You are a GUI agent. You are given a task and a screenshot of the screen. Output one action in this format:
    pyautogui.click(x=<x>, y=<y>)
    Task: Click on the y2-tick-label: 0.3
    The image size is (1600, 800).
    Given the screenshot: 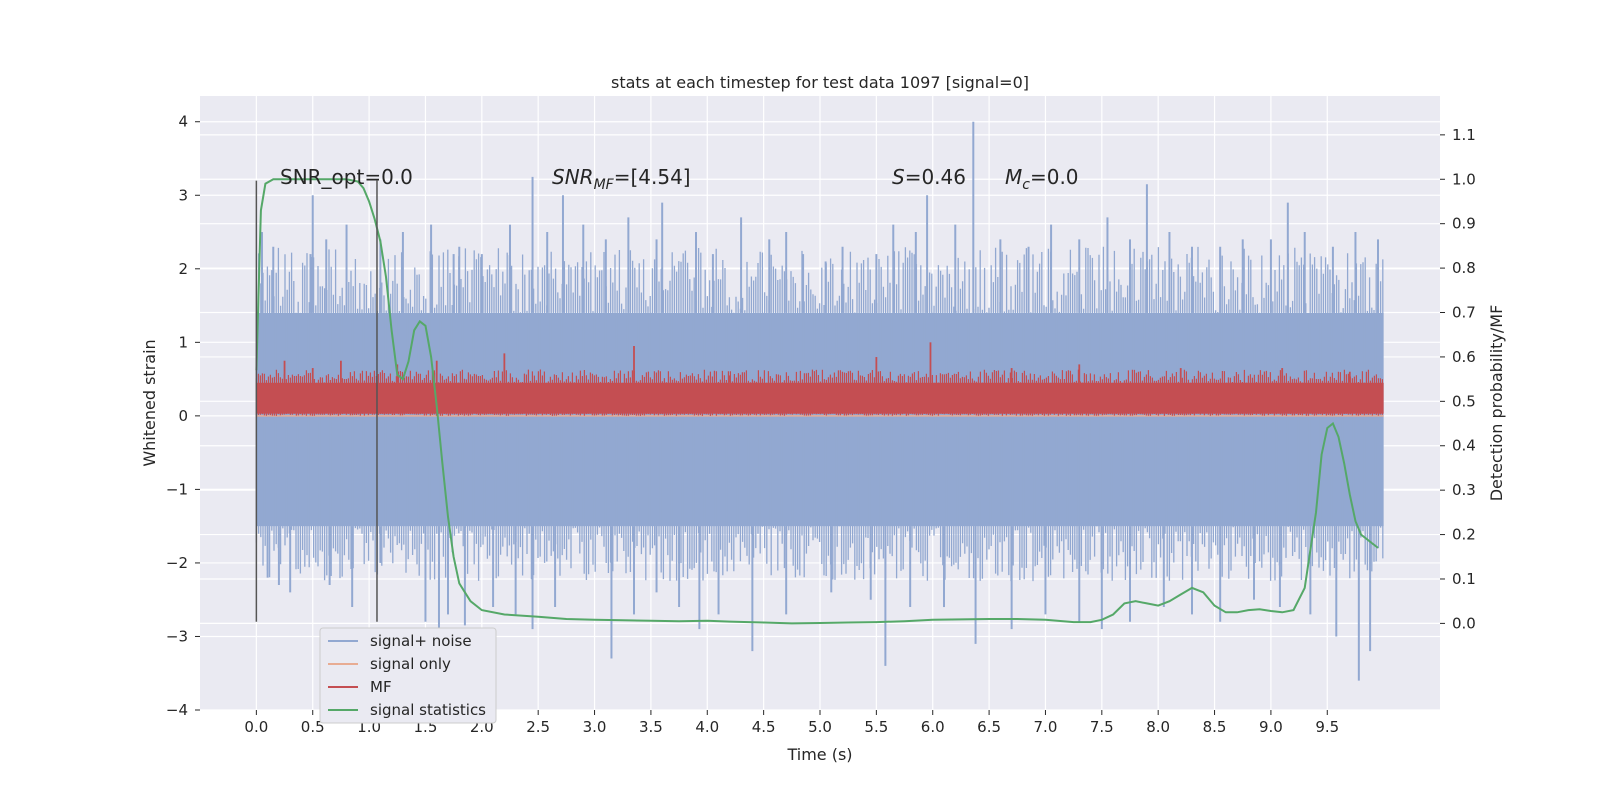 What is the action you would take?
    pyautogui.click(x=1464, y=490)
    